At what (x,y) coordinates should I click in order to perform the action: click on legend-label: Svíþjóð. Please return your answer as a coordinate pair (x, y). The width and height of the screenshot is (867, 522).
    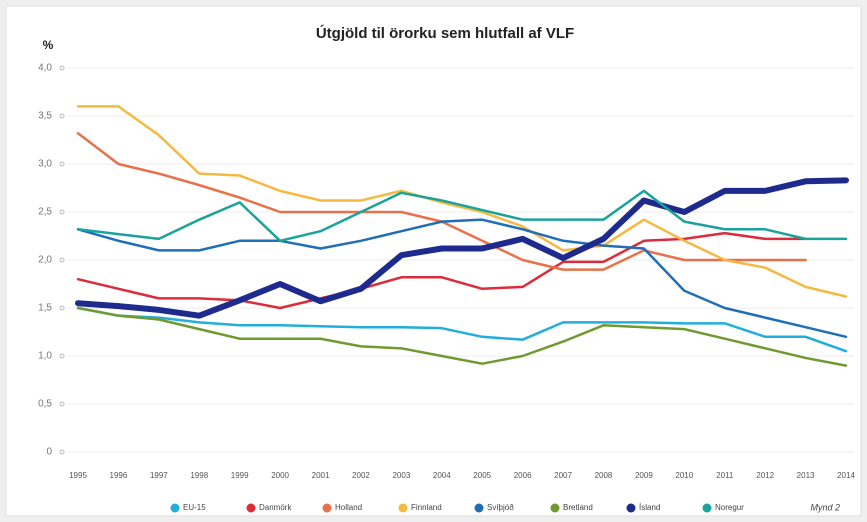
    Looking at the image, I should click on (500, 507).